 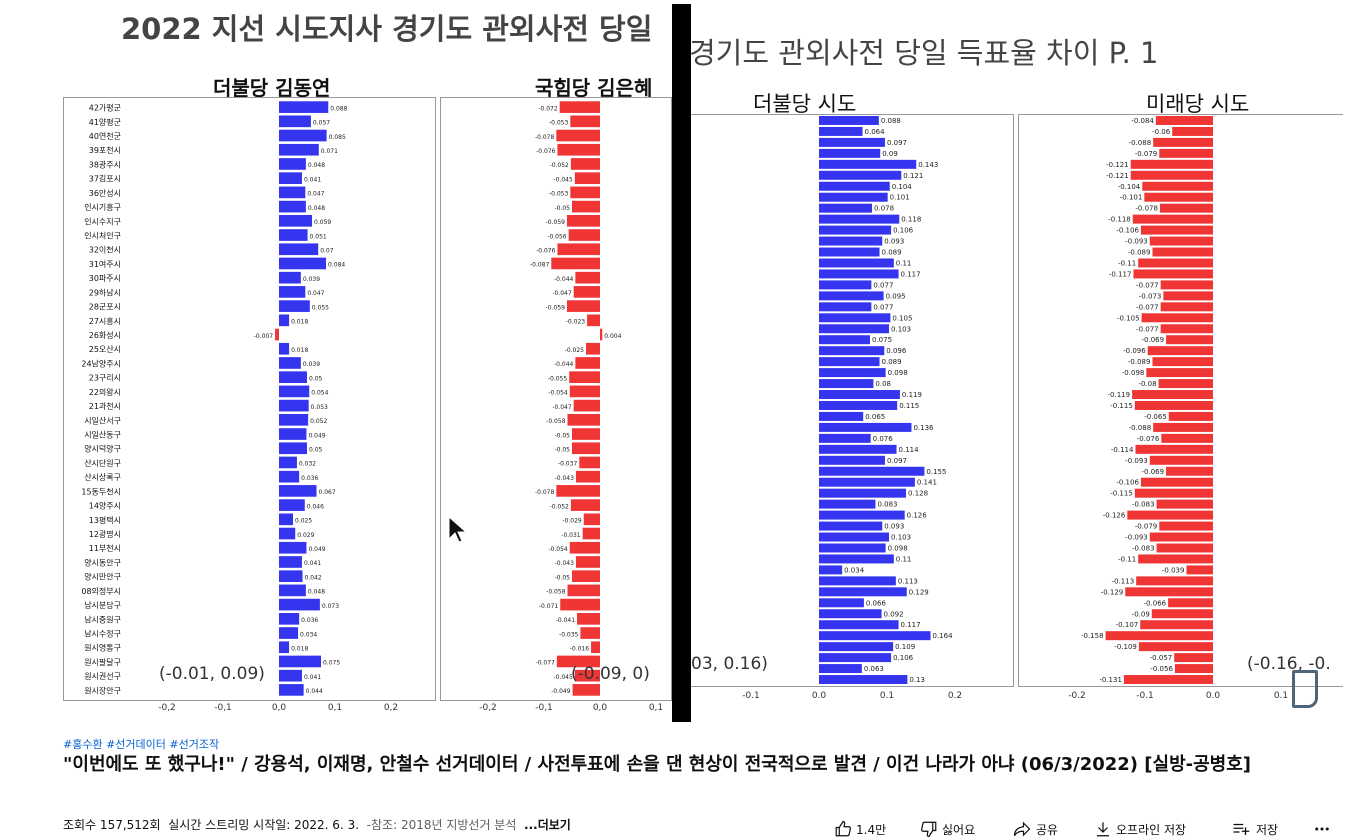 What do you see at coordinates (566, 620) in the screenshot?
I see `left-ppp-value-label: -0.041` at bounding box center [566, 620].